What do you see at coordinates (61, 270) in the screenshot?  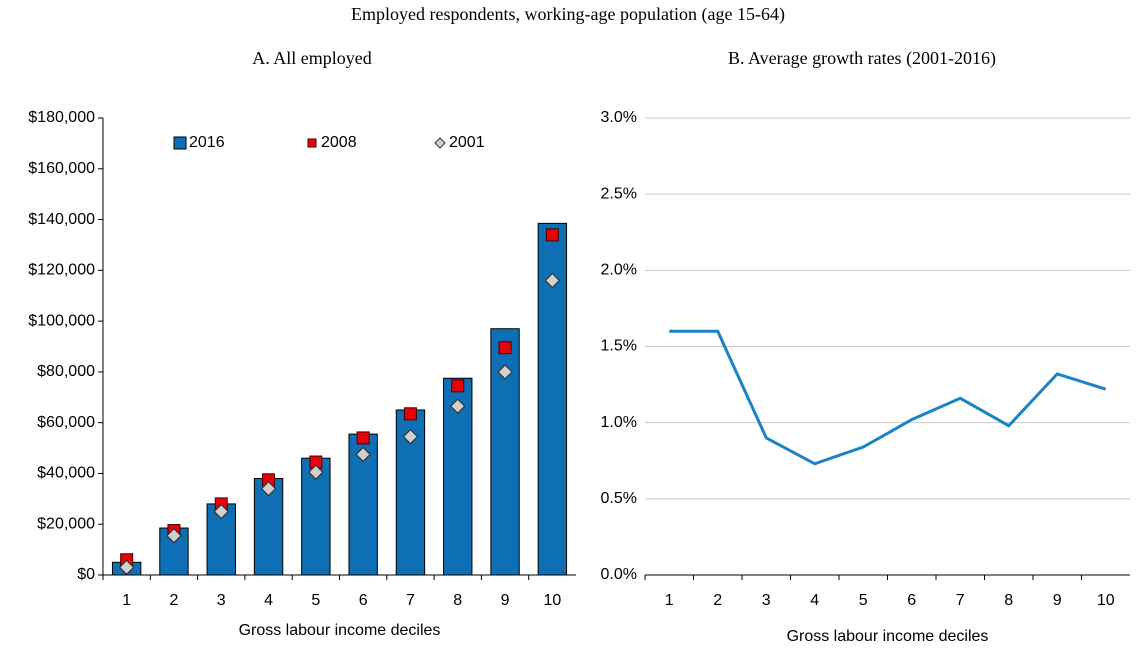 I see `y-tick-label: $120,000` at bounding box center [61, 270].